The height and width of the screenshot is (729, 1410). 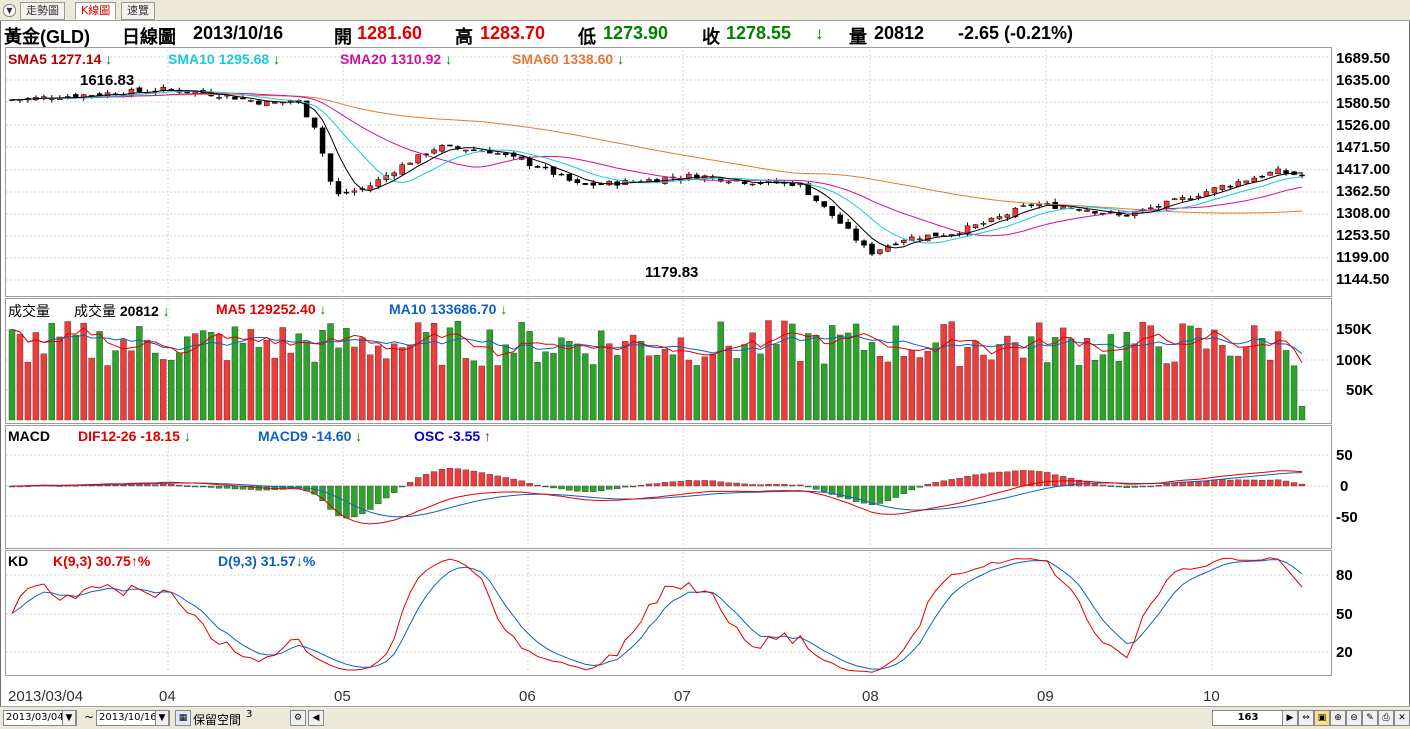 What do you see at coordinates (1370, 718) in the screenshot?
I see `tools-icon: ✎` at bounding box center [1370, 718].